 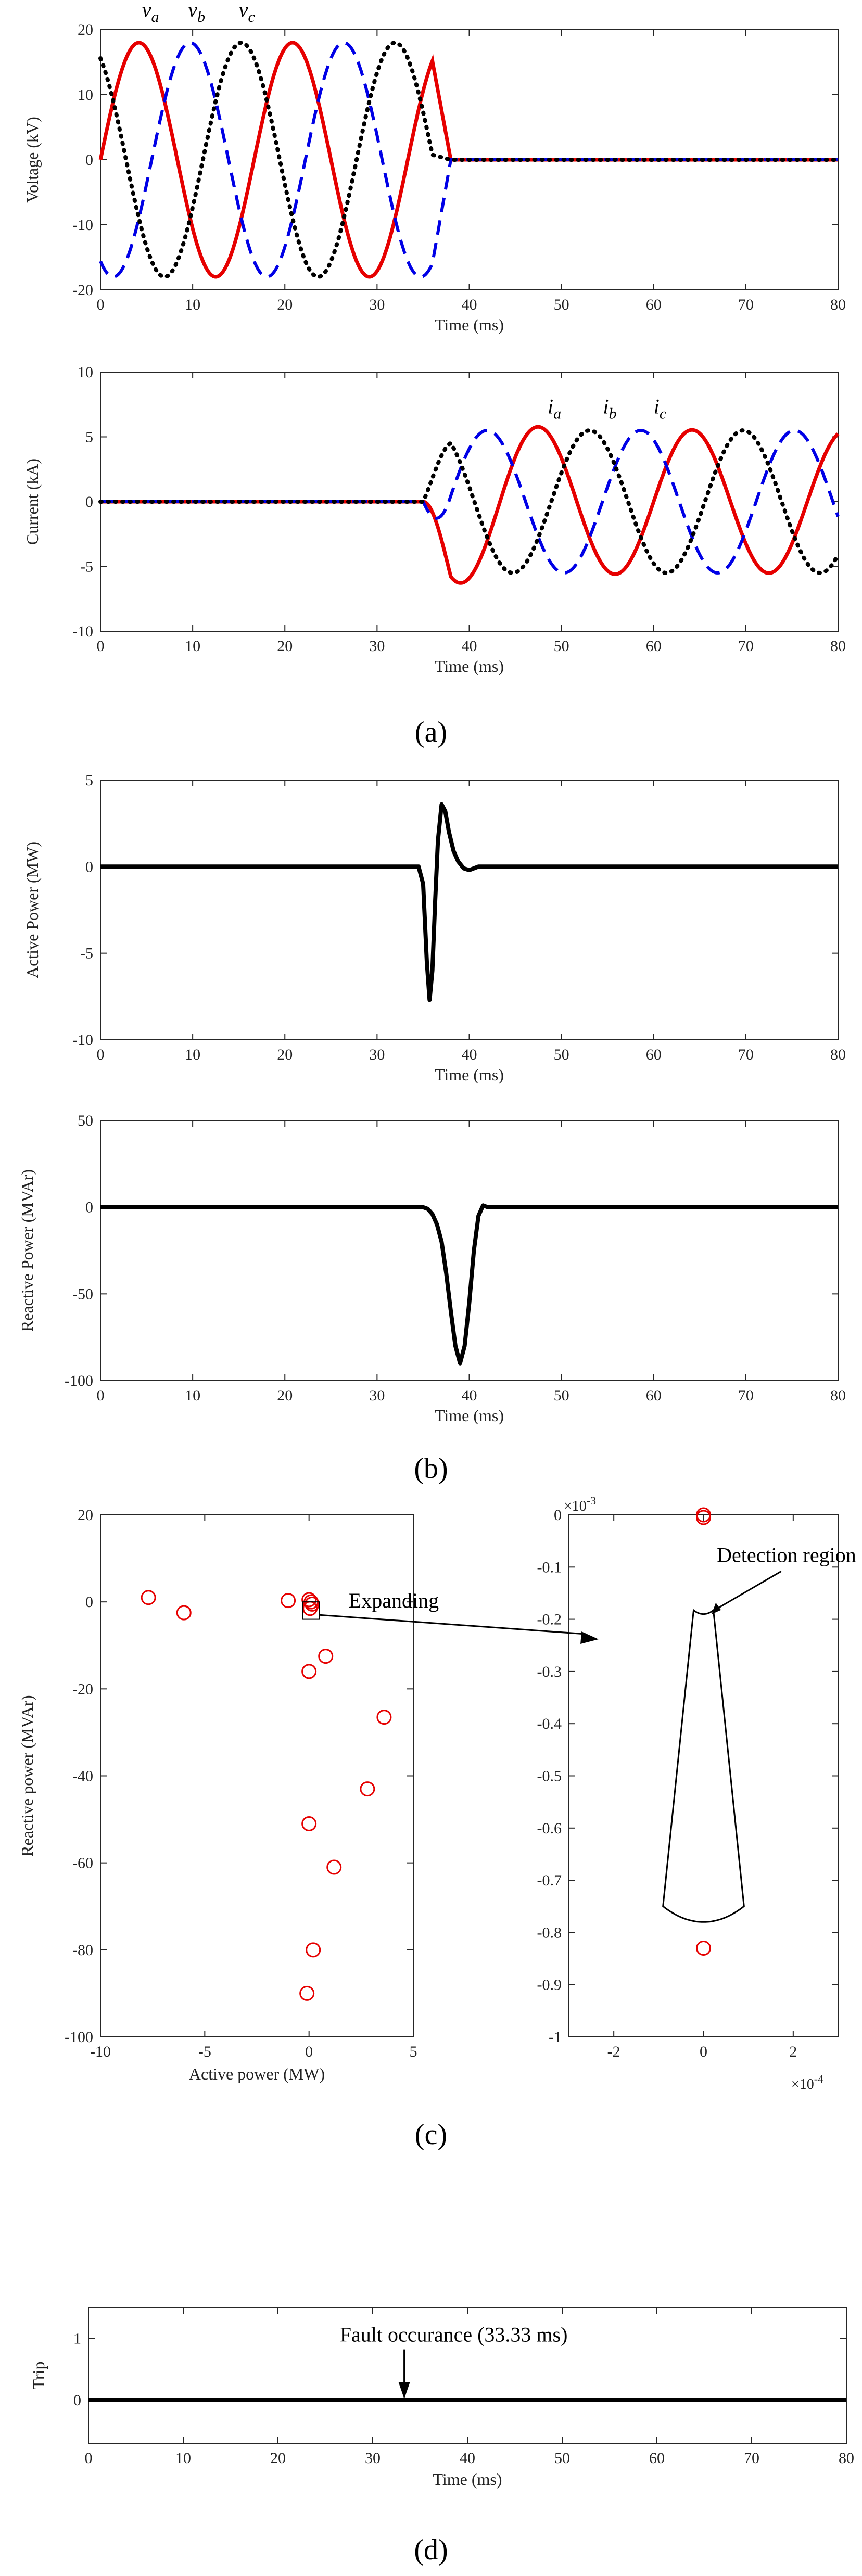 What do you see at coordinates (469, 501) in the screenshot?
I see `series-line-i_c` at bounding box center [469, 501].